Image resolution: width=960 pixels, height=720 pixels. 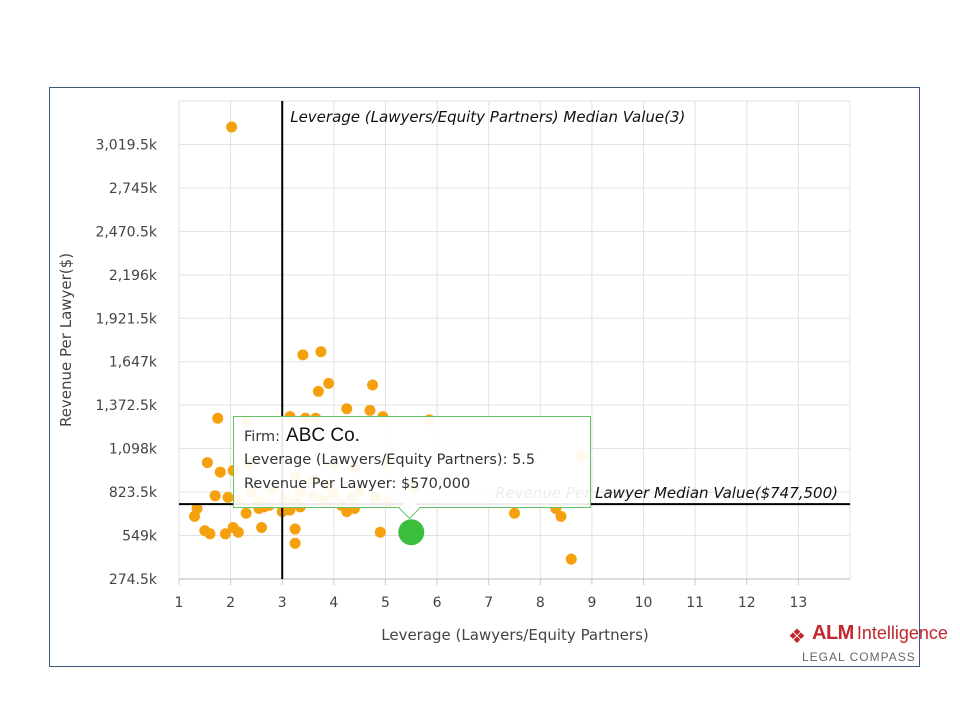 What do you see at coordinates (797, 636) in the screenshot?
I see `alm-logo-mark-icon: ❖` at bounding box center [797, 636].